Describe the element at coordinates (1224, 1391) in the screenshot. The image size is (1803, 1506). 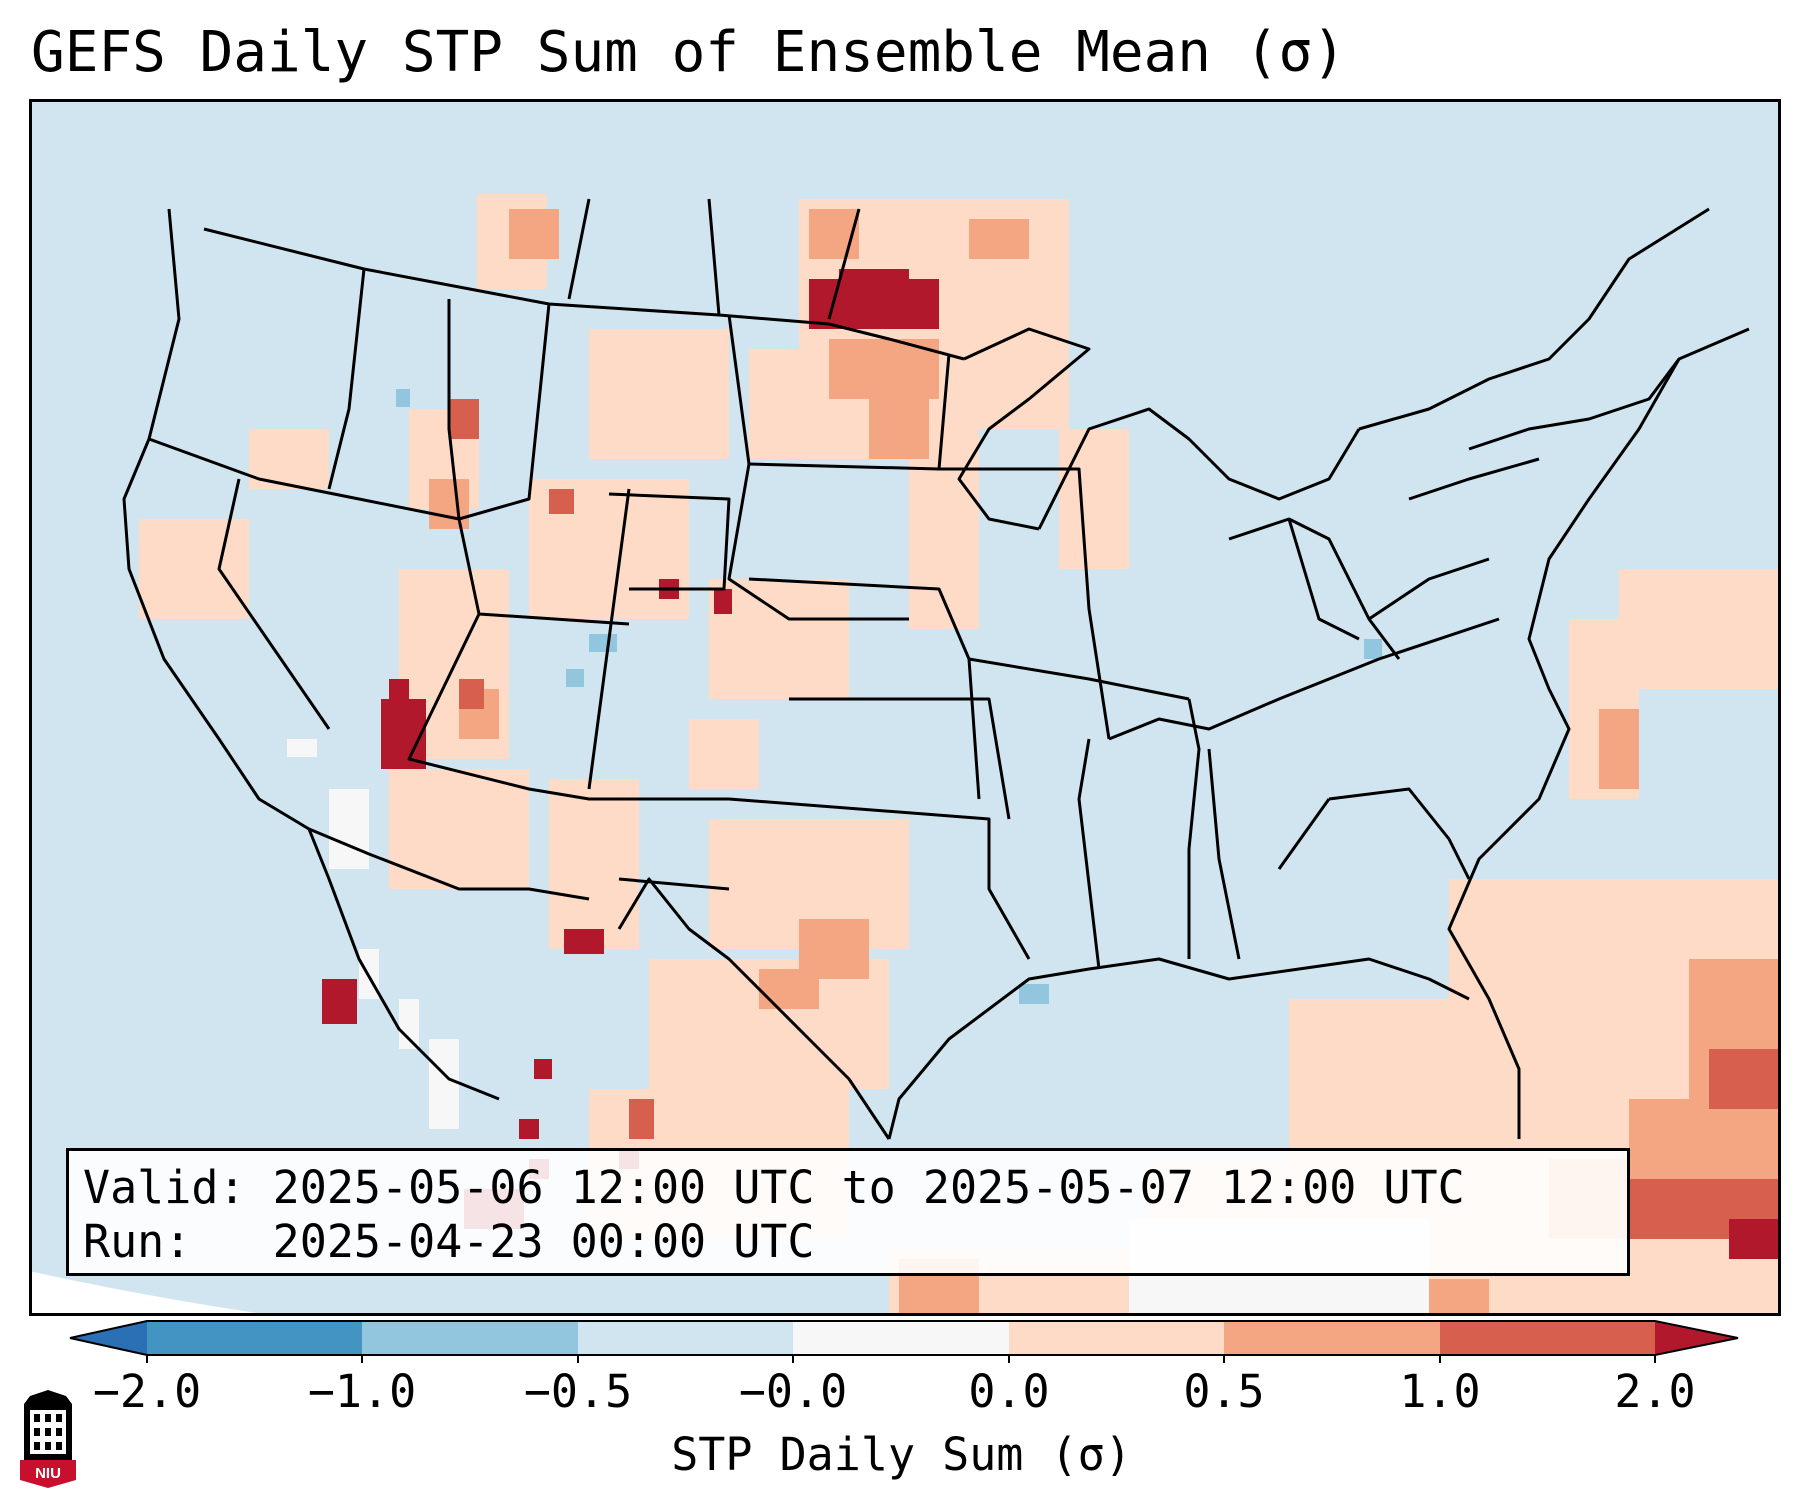
I see `colorbar-tick-label: 0.5` at that location.